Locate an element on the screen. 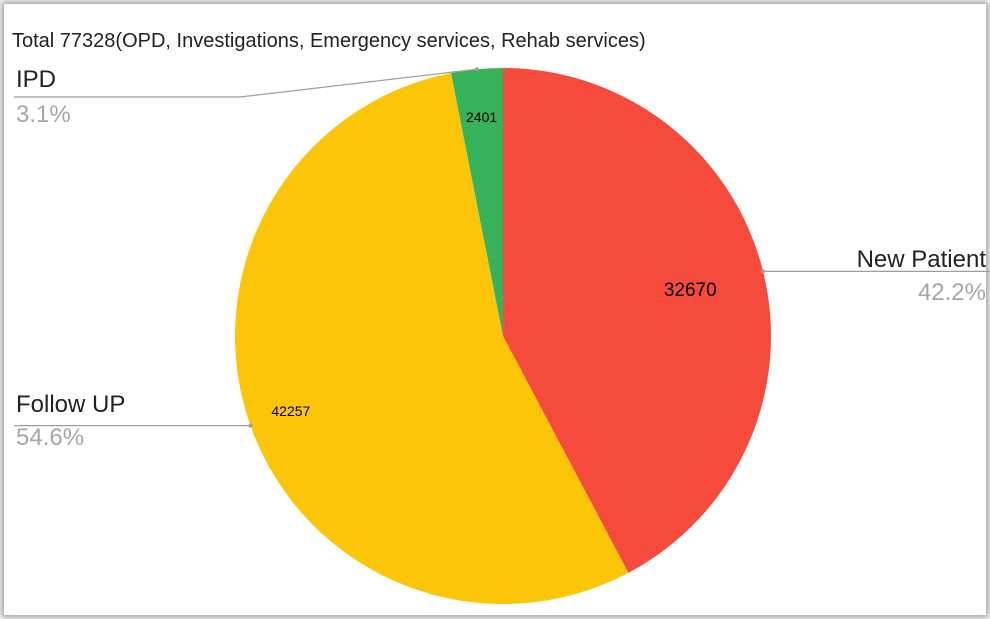 This screenshot has width=990, height=619. slice-ipd is located at coordinates (477, 202).